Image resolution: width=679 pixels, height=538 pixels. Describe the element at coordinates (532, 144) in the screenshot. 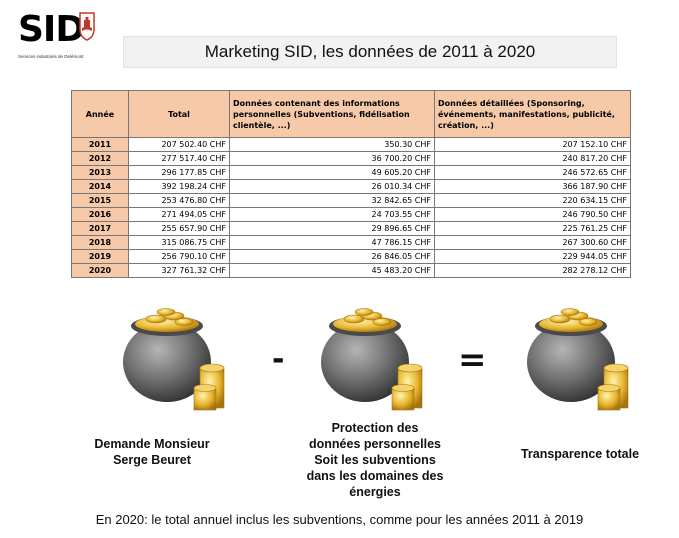

I see `row-detailed: 207 152.10 CHF` at that location.